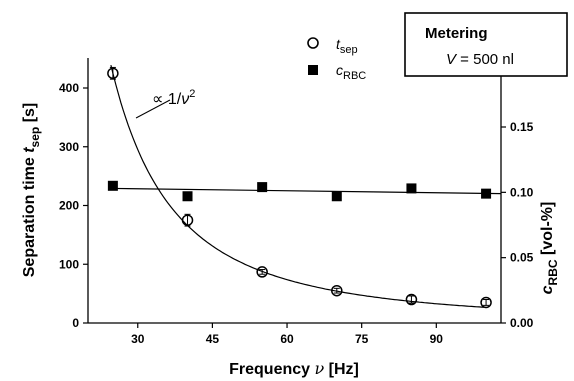  I want to click on right-y-tick-label: 0.05, so click(522, 258).